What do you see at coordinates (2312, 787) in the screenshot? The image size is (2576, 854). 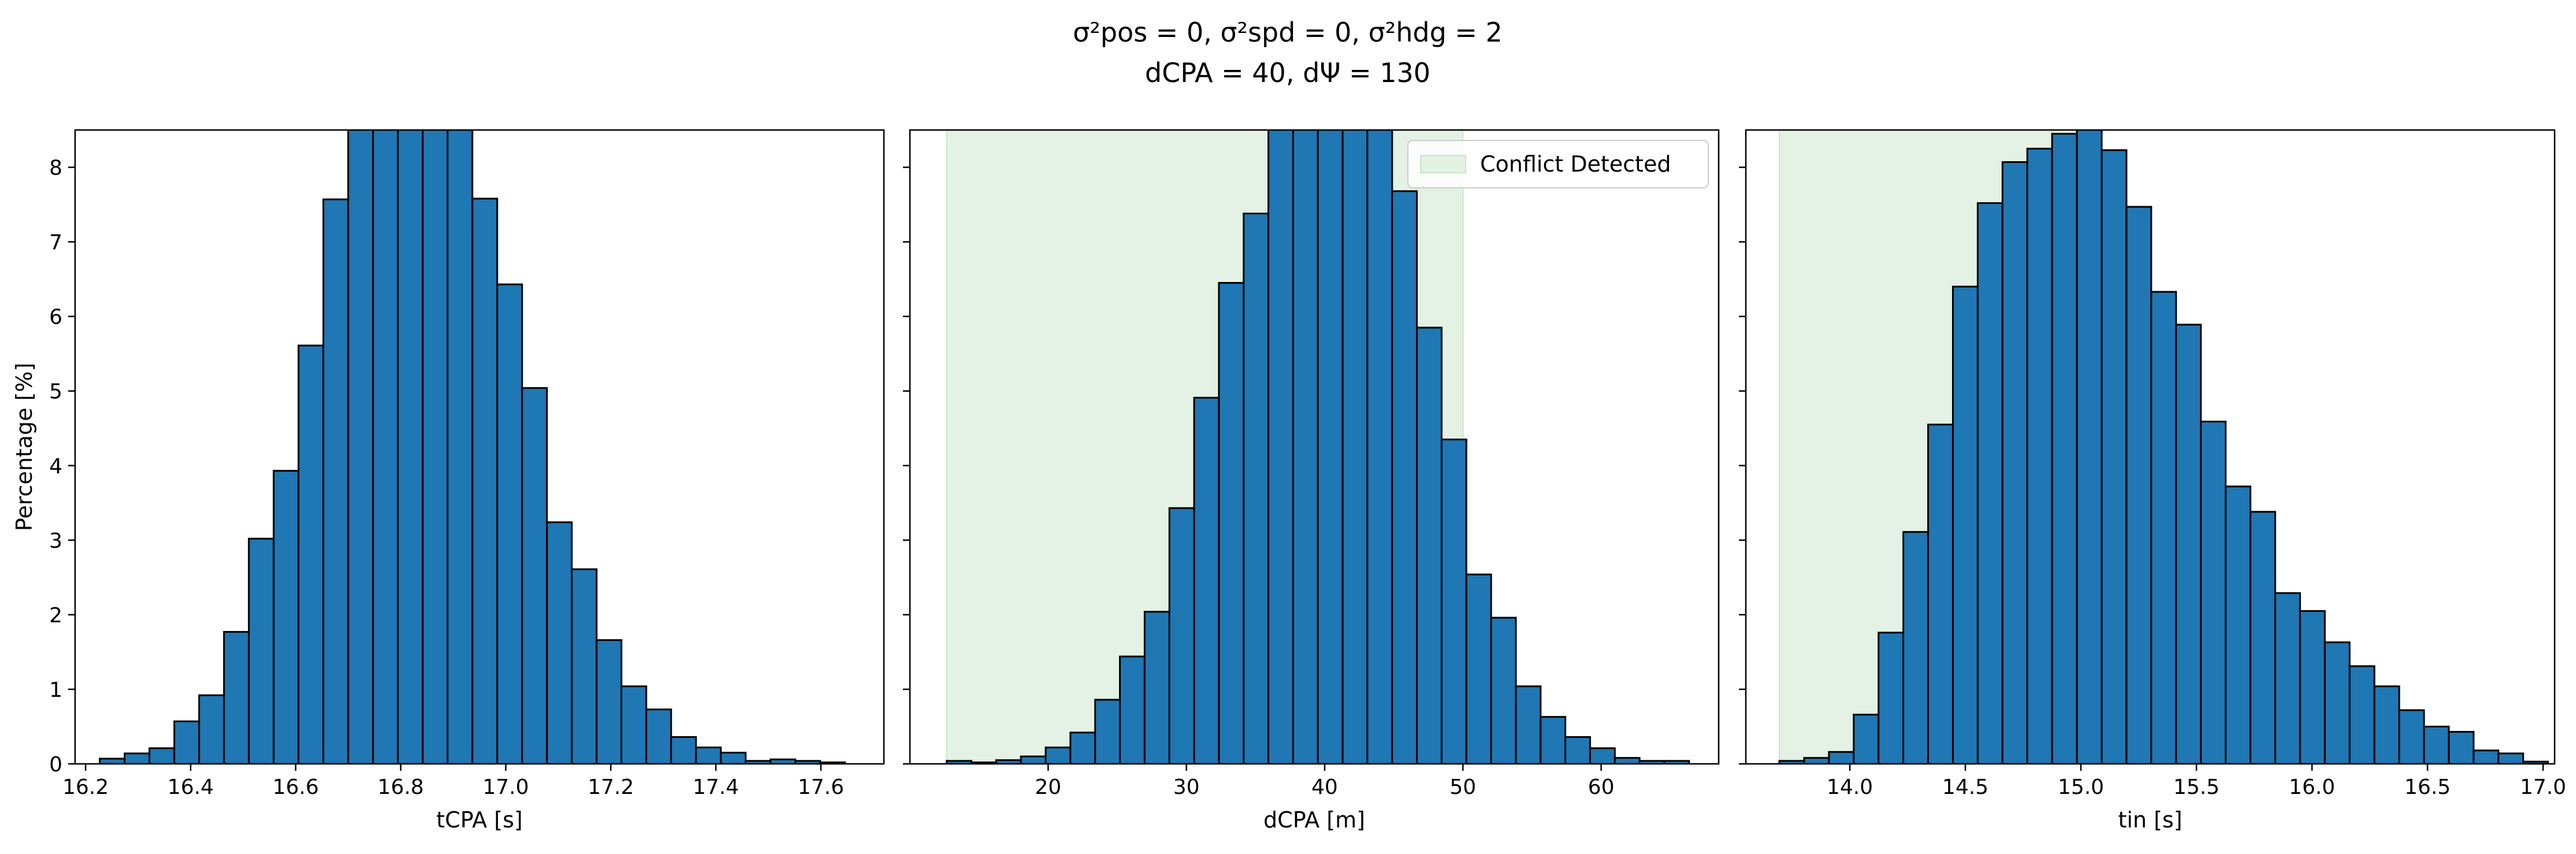 I see `x-tick-label: 16.0` at bounding box center [2312, 787].